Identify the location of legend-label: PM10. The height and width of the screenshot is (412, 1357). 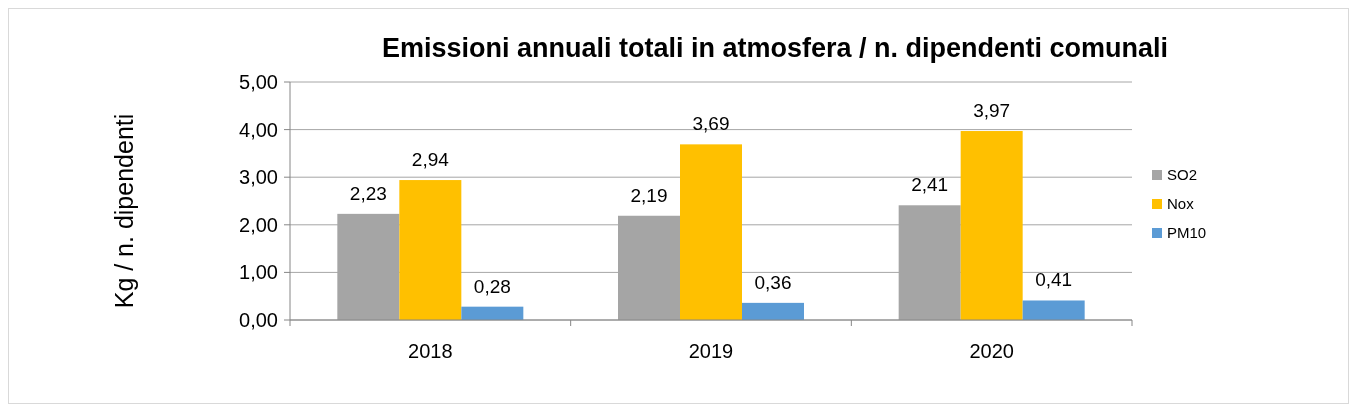
(1187, 232).